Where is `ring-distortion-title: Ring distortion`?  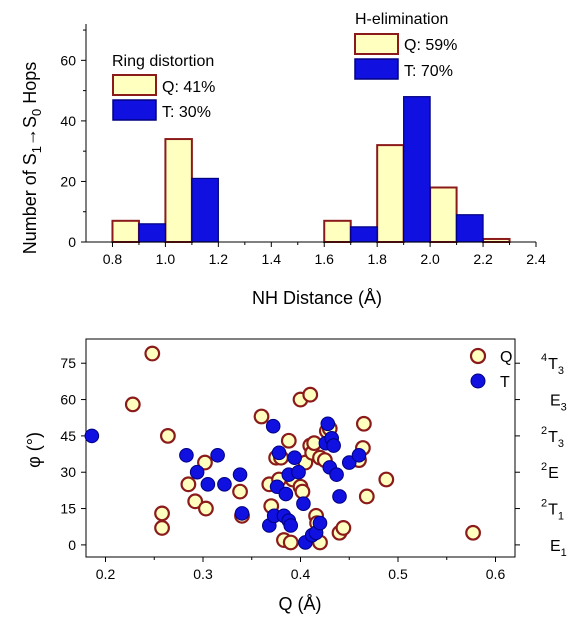
ring-distortion-title: Ring distortion is located at coordinates (163, 61).